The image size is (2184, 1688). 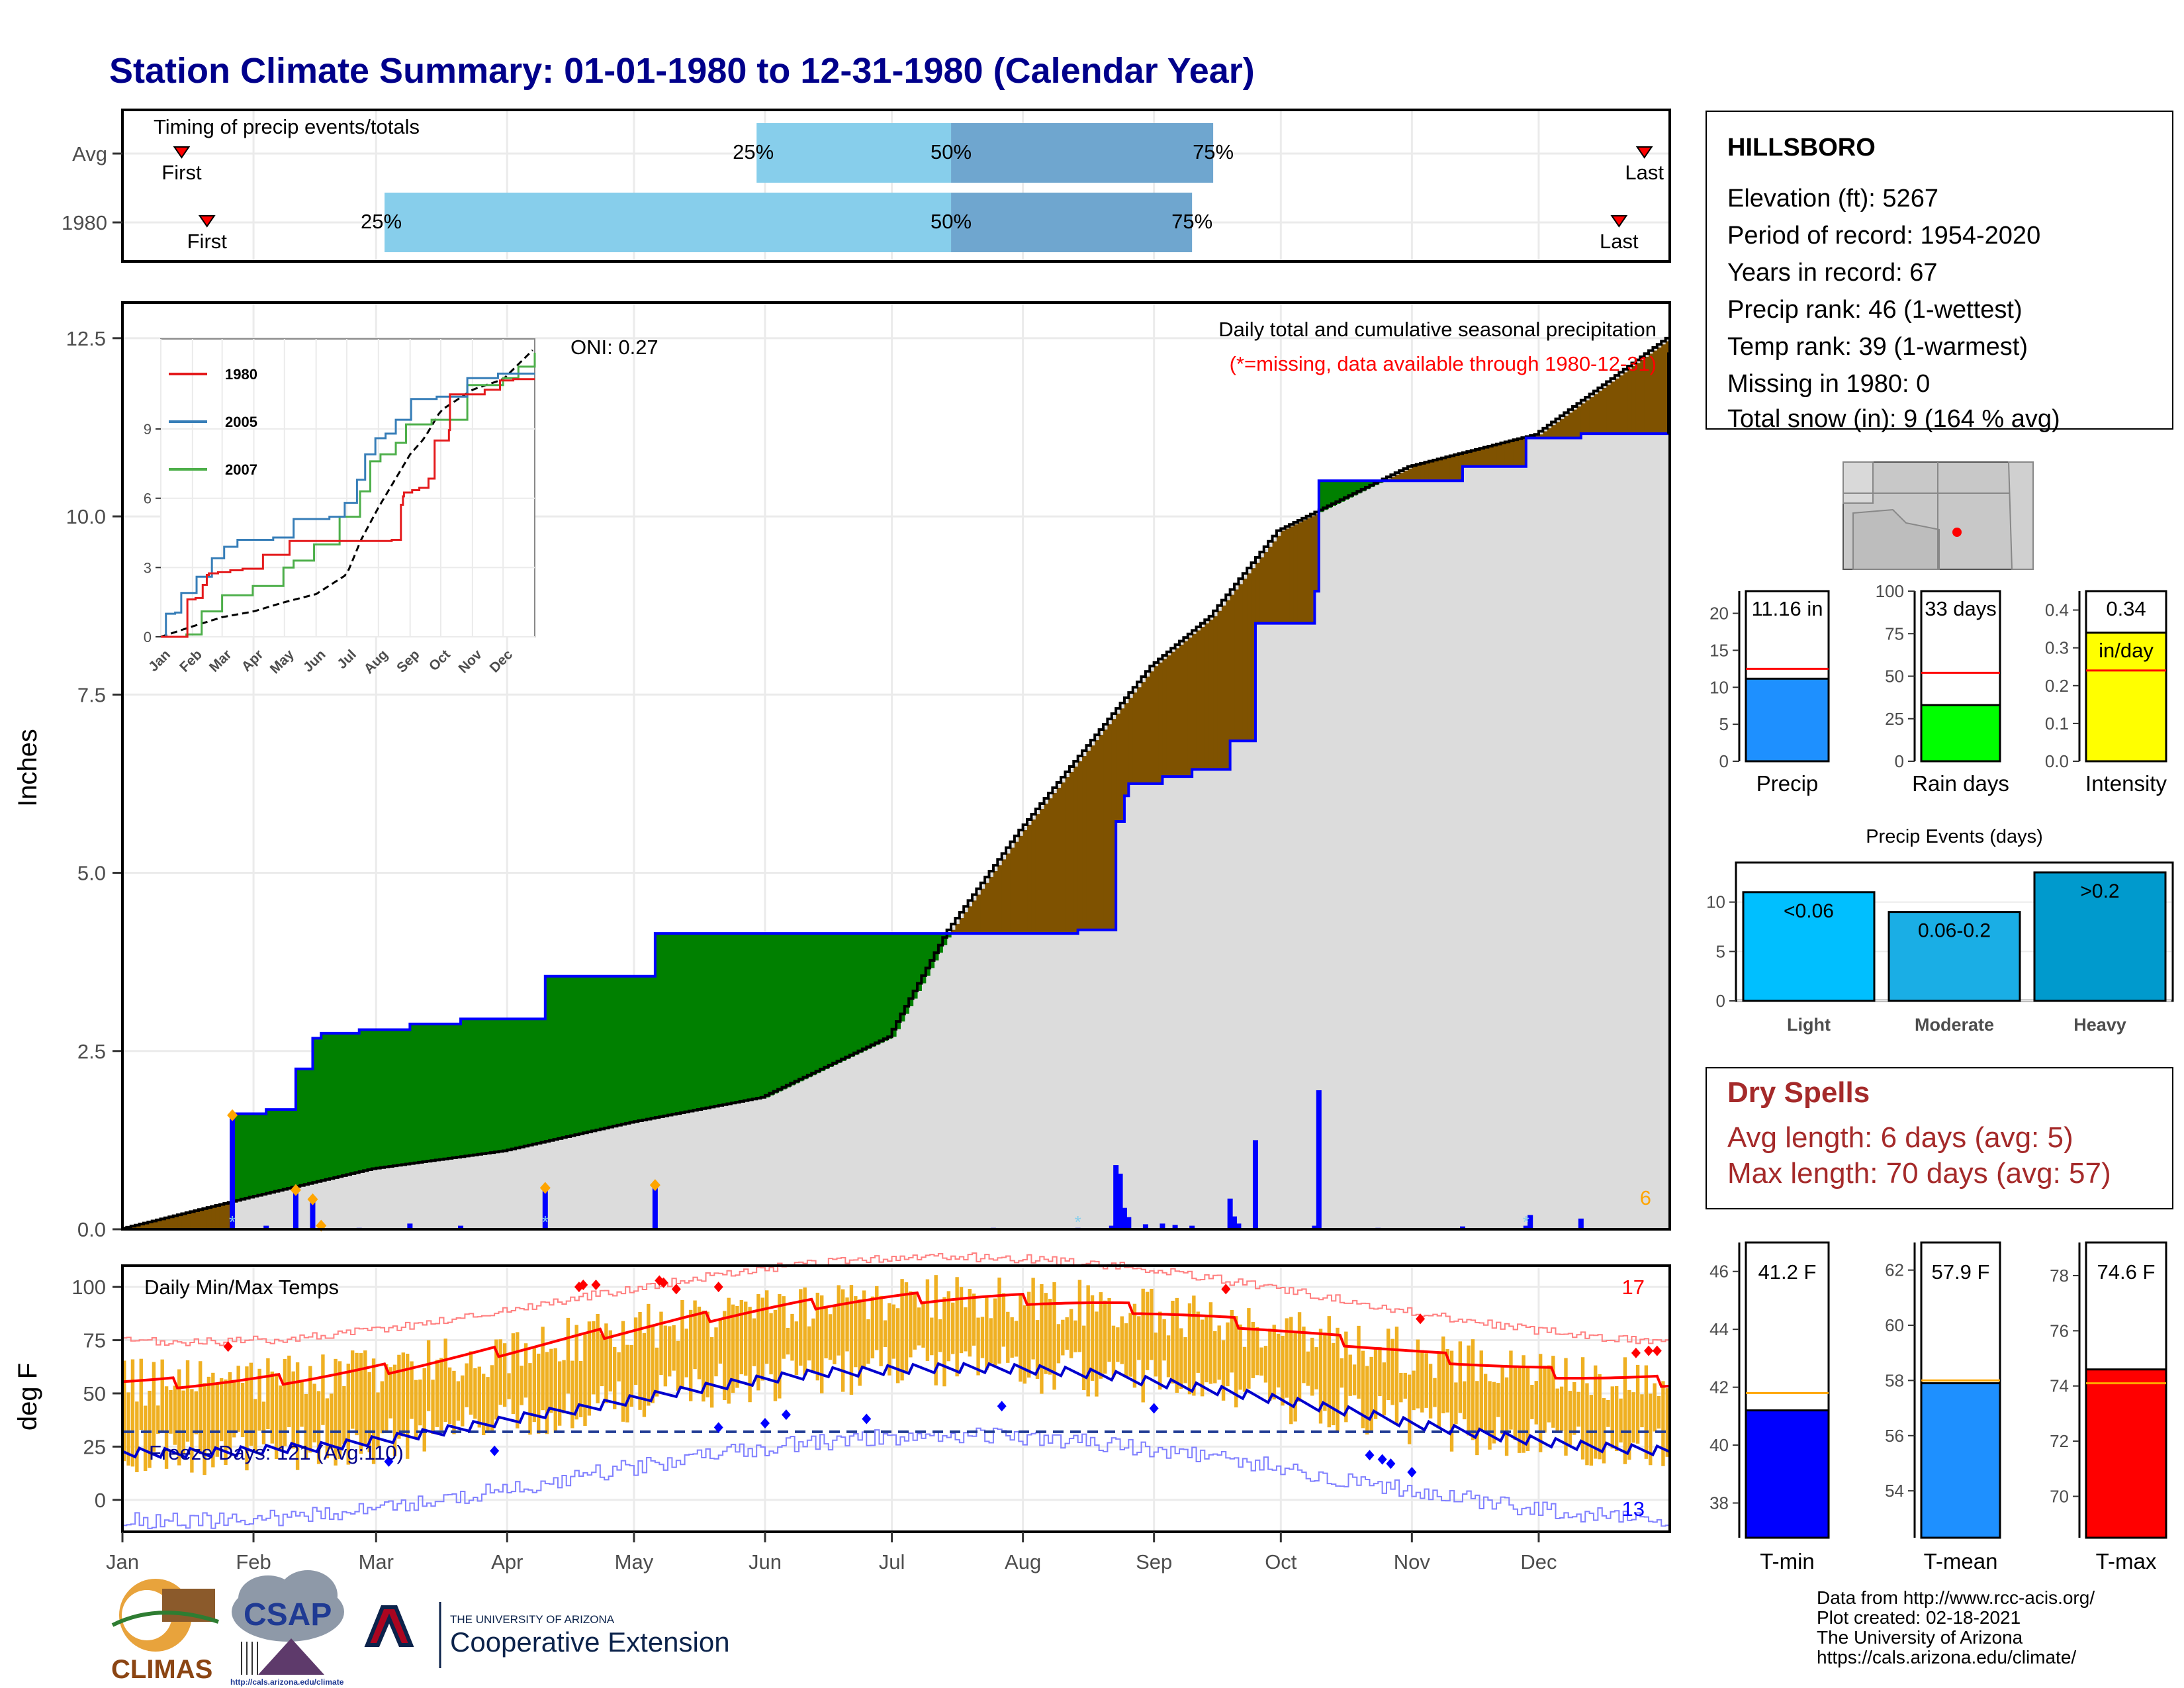 What do you see at coordinates (28, 1396) in the screenshot?
I see `temp-y-axis-label: deg F` at bounding box center [28, 1396].